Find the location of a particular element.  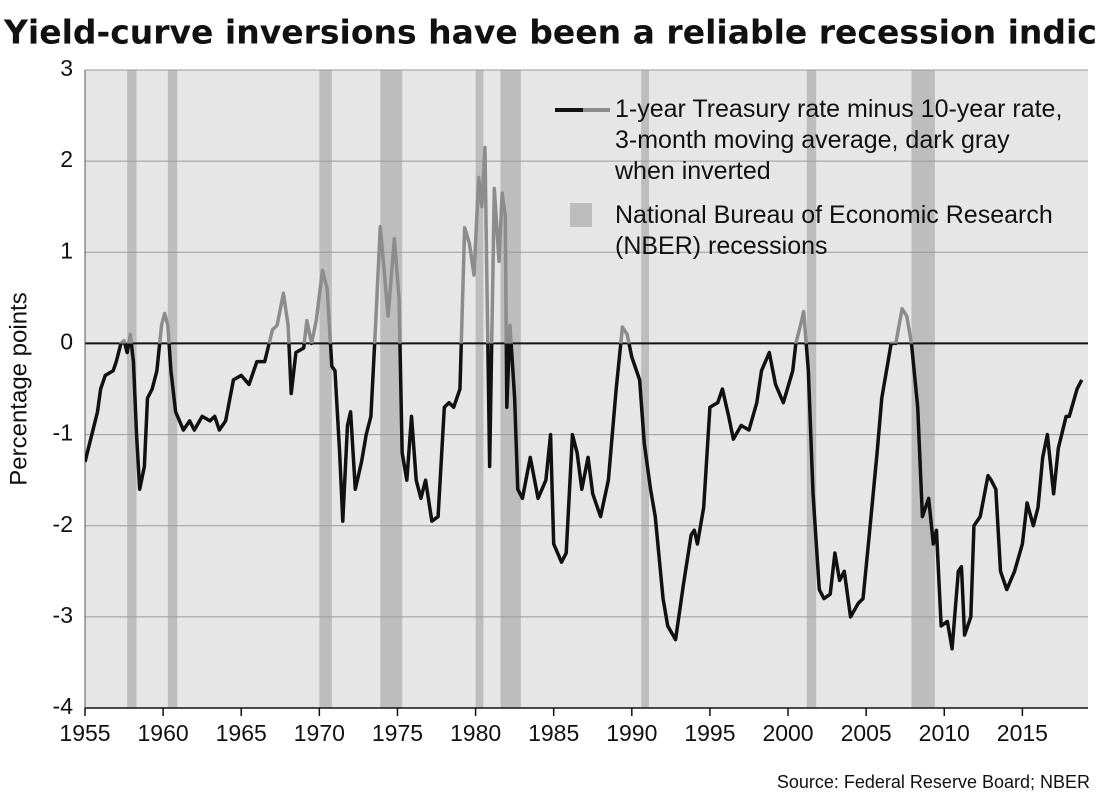

x-tick-label: 1975 is located at coordinates (397, 733).